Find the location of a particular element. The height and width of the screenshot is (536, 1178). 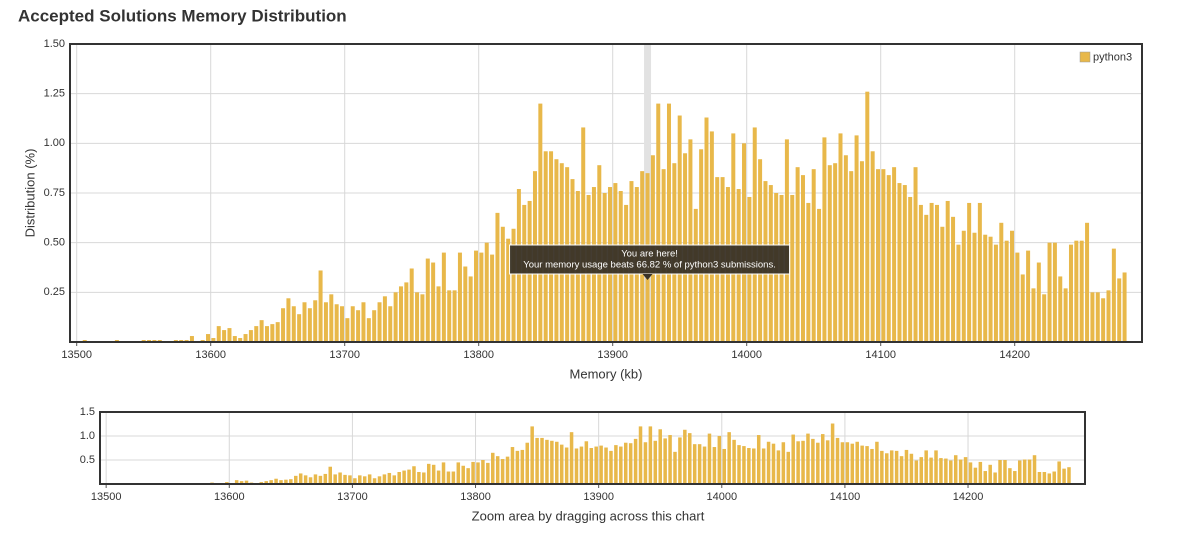

y-tick-label: 0.75 is located at coordinates (54, 193).